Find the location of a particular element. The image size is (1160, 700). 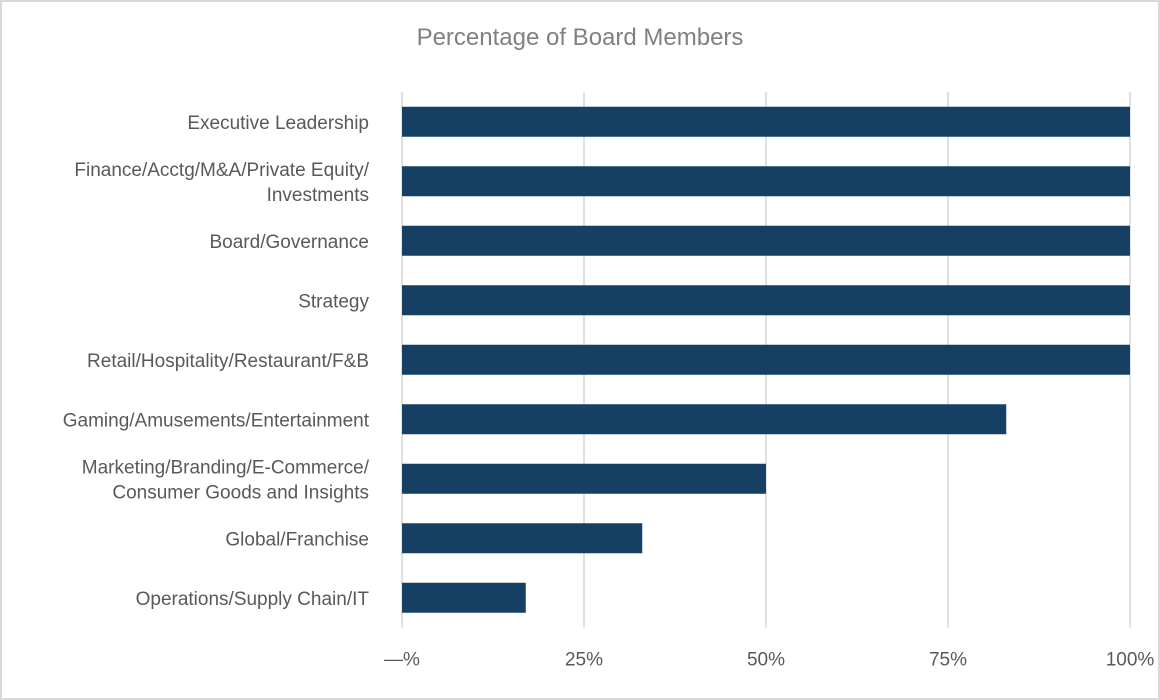

x-tick-labels: —% 25% 50% 75% 100% is located at coordinates (769, 660).